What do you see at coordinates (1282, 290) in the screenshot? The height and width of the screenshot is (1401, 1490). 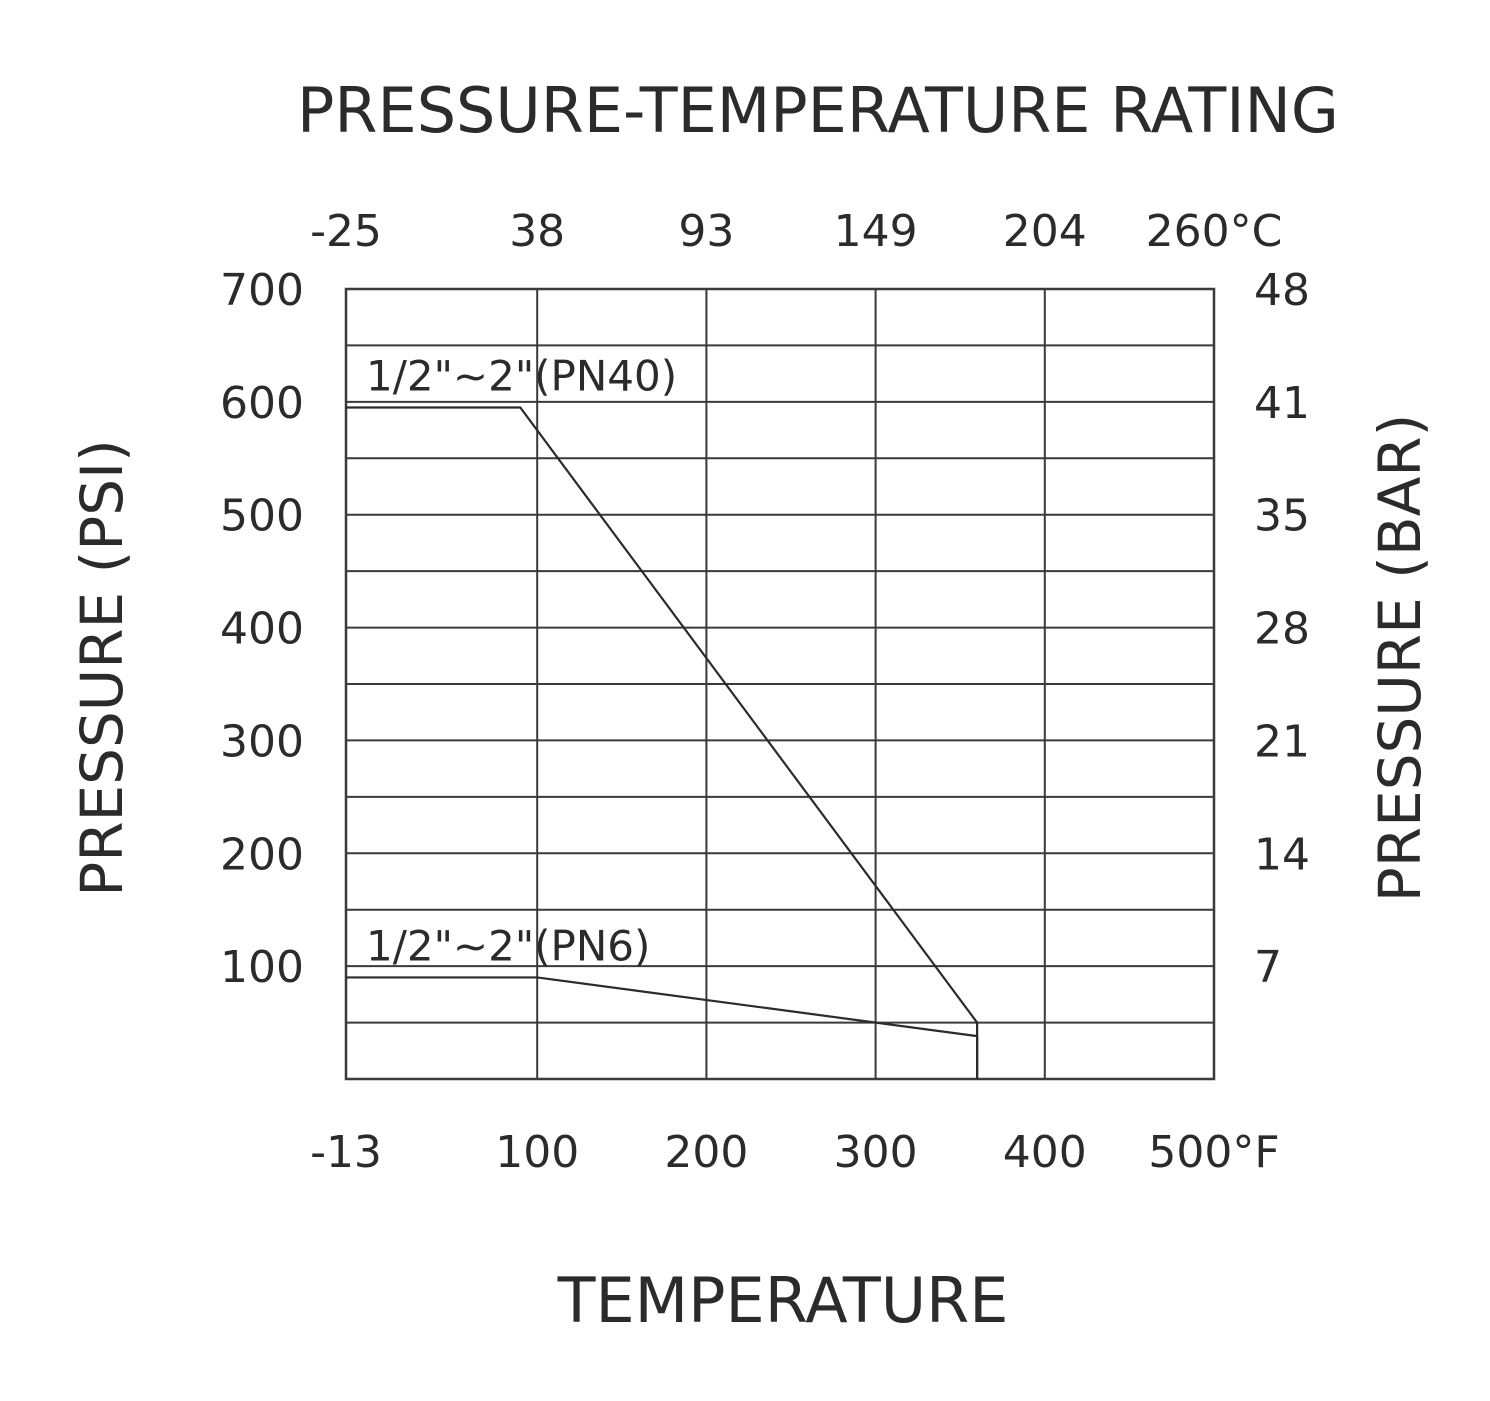 I see `y-right-tick-label: 48` at bounding box center [1282, 290].